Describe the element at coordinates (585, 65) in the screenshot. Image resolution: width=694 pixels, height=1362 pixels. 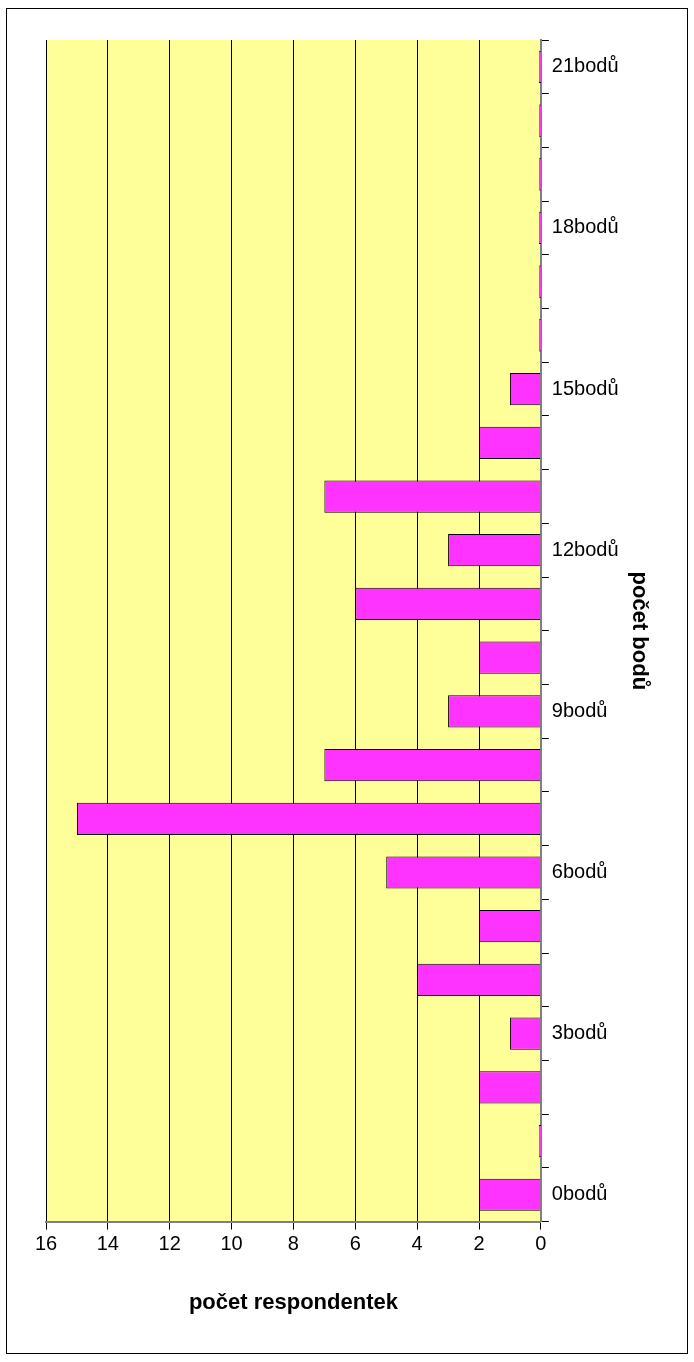
I see `y-tick-label: 21bodů` at that location.